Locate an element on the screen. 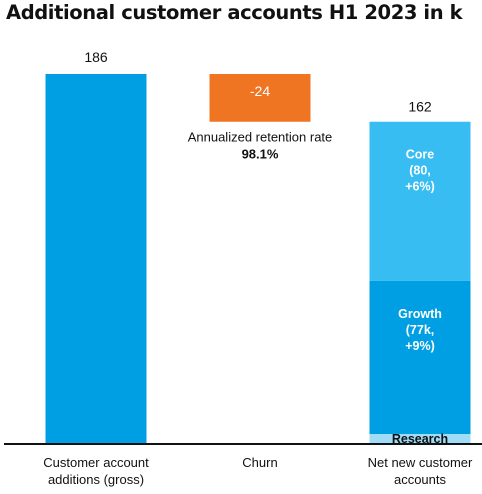 The width and height of the screenshot is (482, 494). value-label-gross: 186 is located at coordinates (96, 57).